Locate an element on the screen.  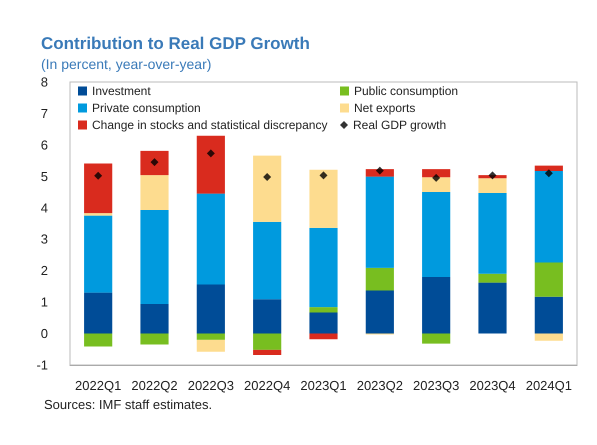
legend-label: Real GDP growth is located at coordinates (399, 125).